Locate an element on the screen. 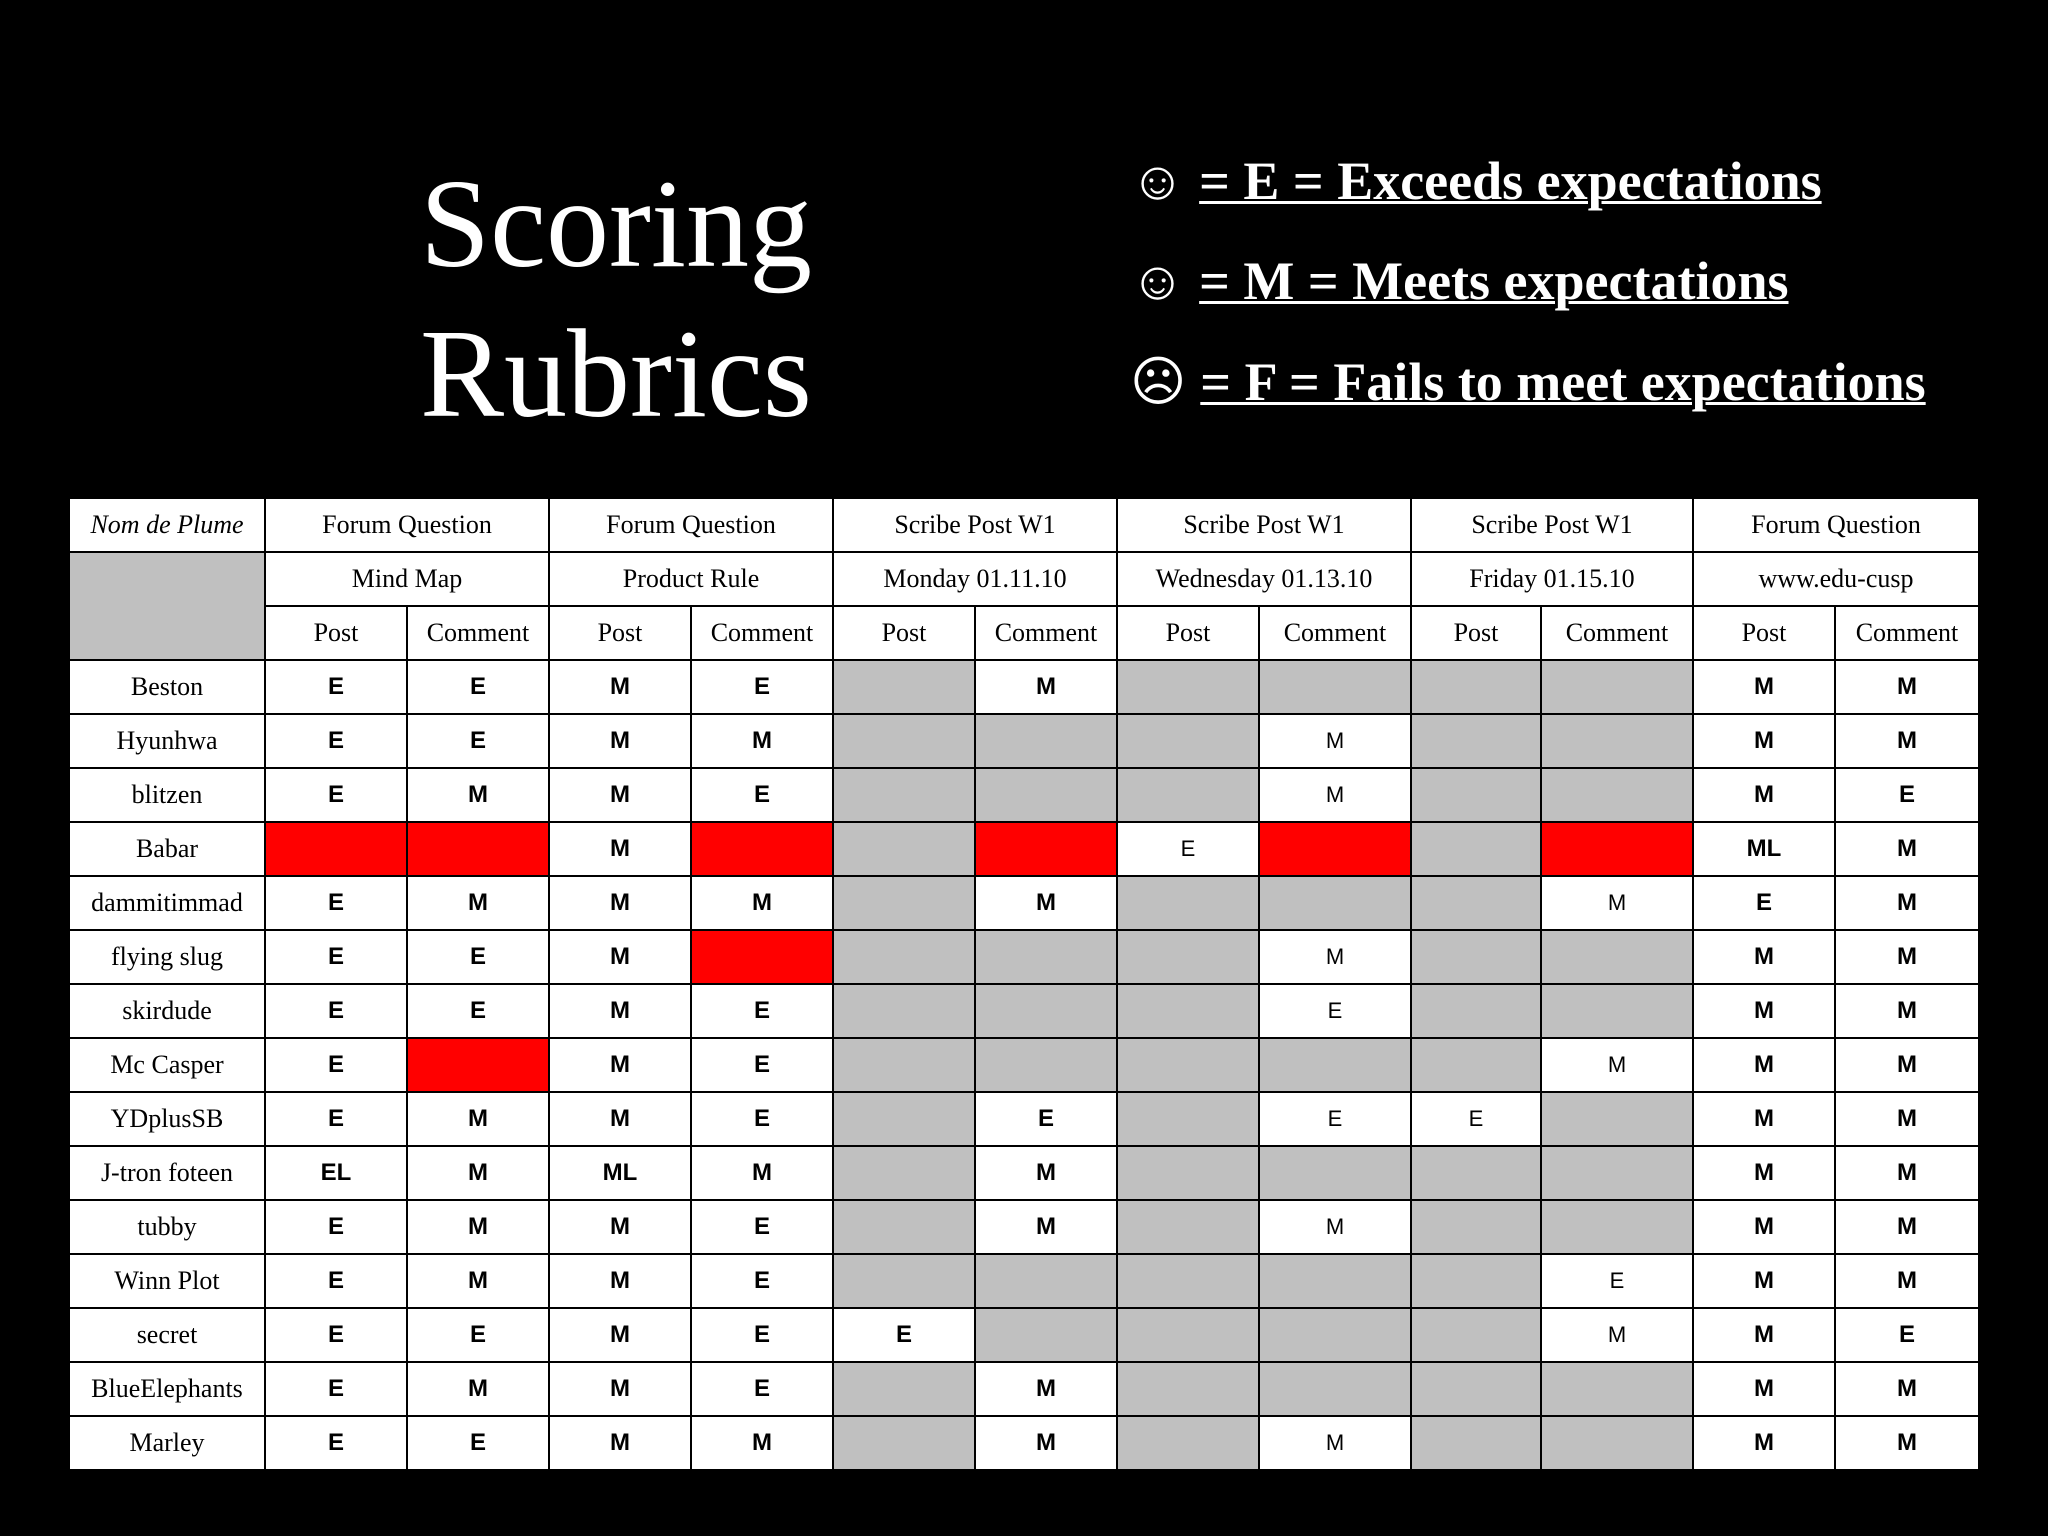 The width and height of the screenshot is (2048, 1536). subheader-post: Post is located at coordinates (336, 633).